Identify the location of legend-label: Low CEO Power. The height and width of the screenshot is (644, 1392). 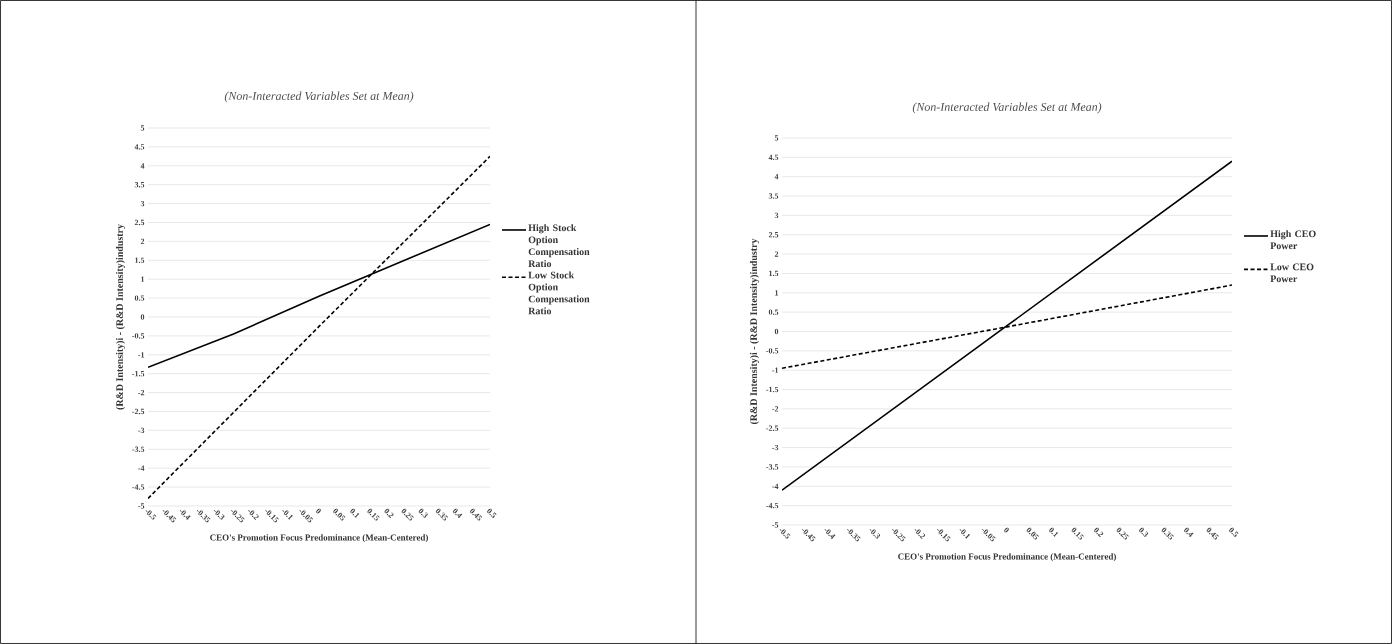
(1292, 273).